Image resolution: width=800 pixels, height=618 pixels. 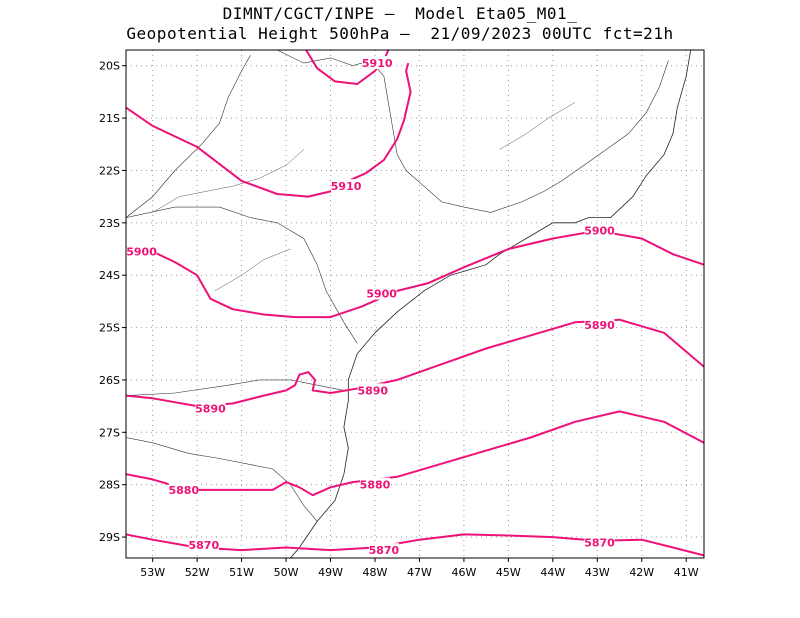 What do you see at coordinates (597, 572) in the screenshot?
I see `lon-label: 43W` at bounding box center [597, 572].